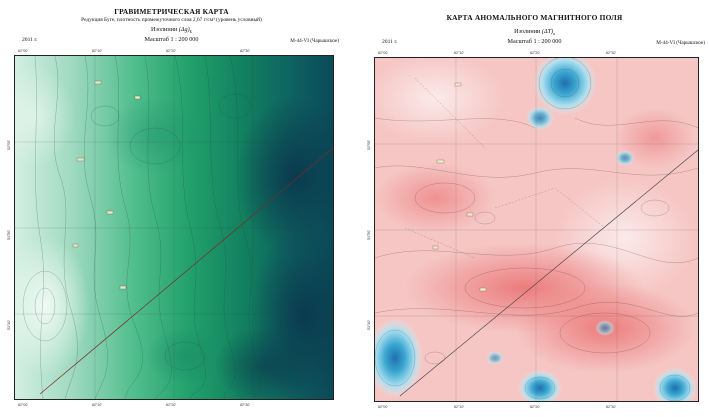 The height and width of the screenshot is (417, 709). Describe the element at coordinates (383, 53) in the screenshot. I see `magnetic-top-tick: 82°00'` at that location.